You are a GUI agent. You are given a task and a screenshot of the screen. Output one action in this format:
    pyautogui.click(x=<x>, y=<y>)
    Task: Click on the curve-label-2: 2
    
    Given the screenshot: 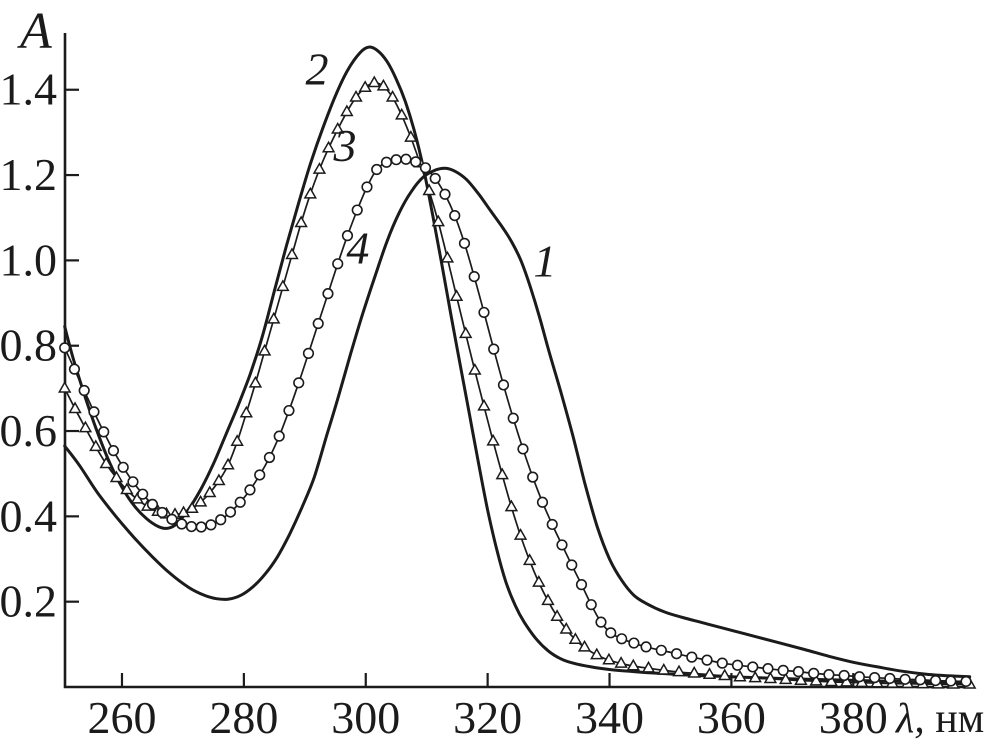 What is the action you would take?
    pyautogui.click(x=316, y=68)
    